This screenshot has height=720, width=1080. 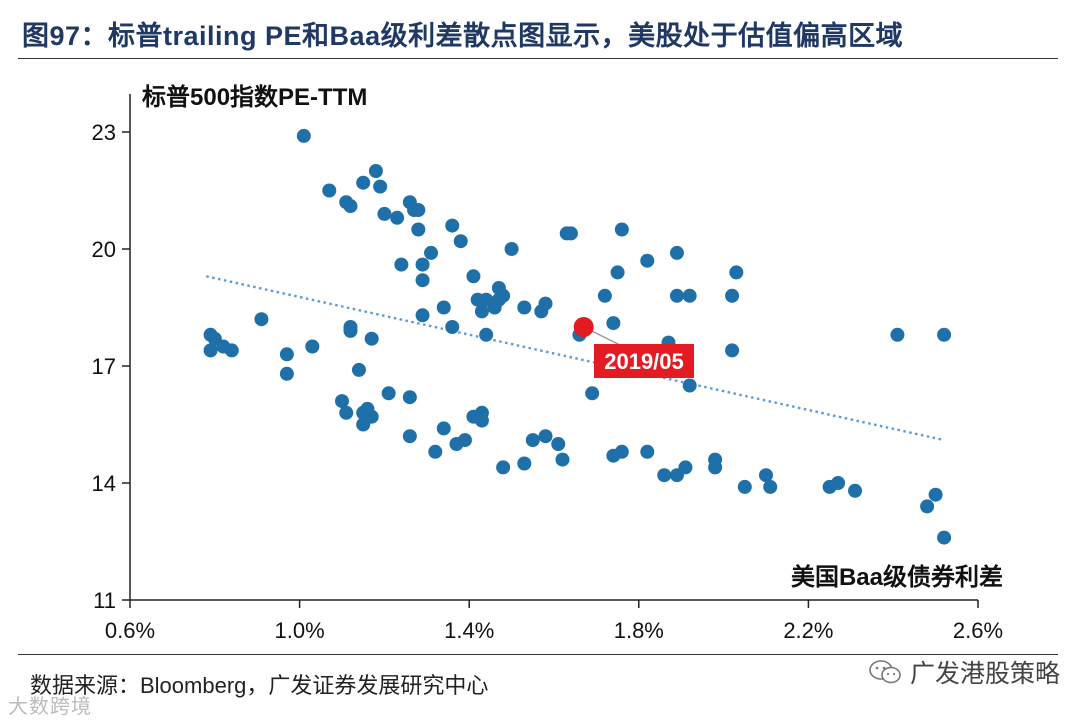 I want to click on x-tick-label: 2.6%, so click(x=978, y=630).